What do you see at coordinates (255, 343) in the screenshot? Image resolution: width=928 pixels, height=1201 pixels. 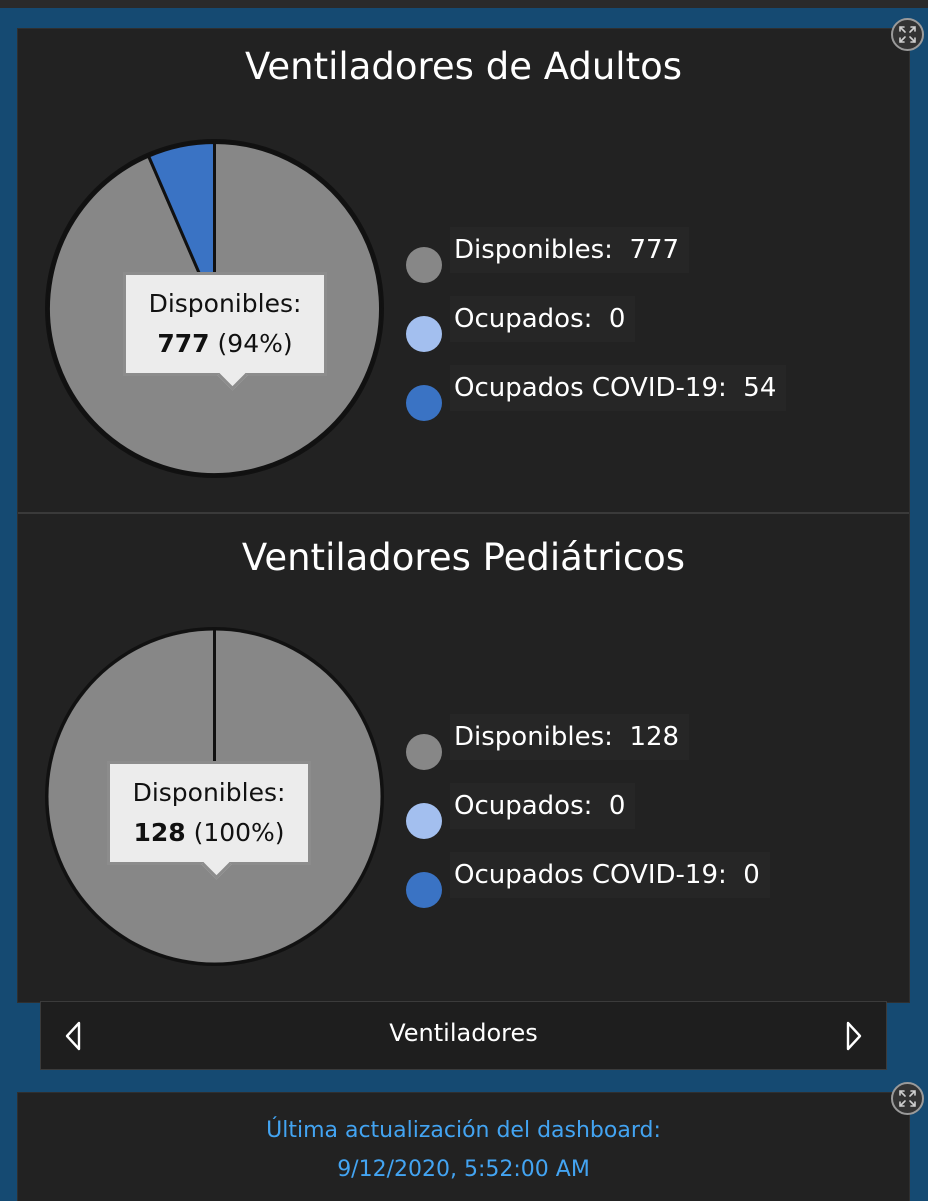 I see `tooltip-percent: (94%)` at bounding box center [255, 343].